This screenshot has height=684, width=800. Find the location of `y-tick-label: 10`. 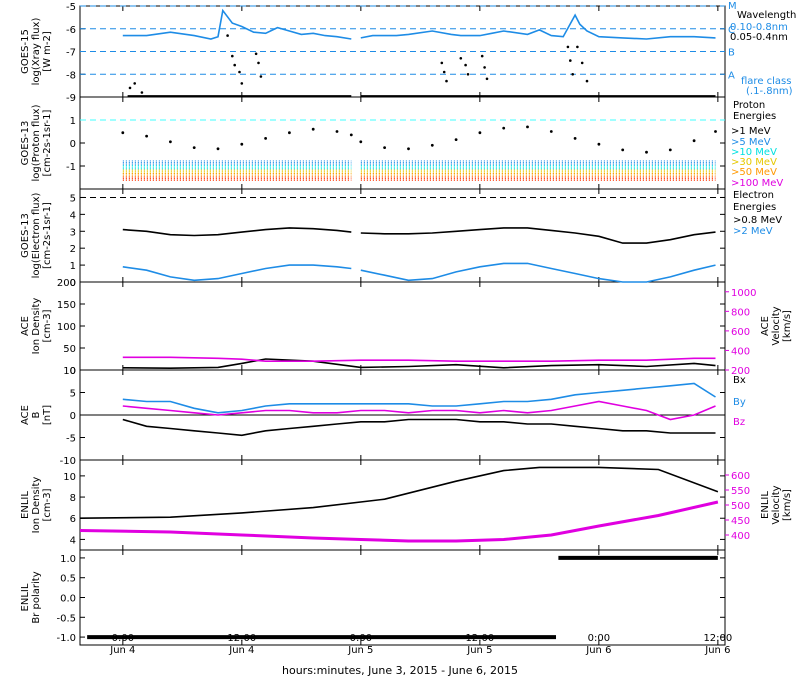

y-tick-label: 10 is located at coordinates (69, 371).